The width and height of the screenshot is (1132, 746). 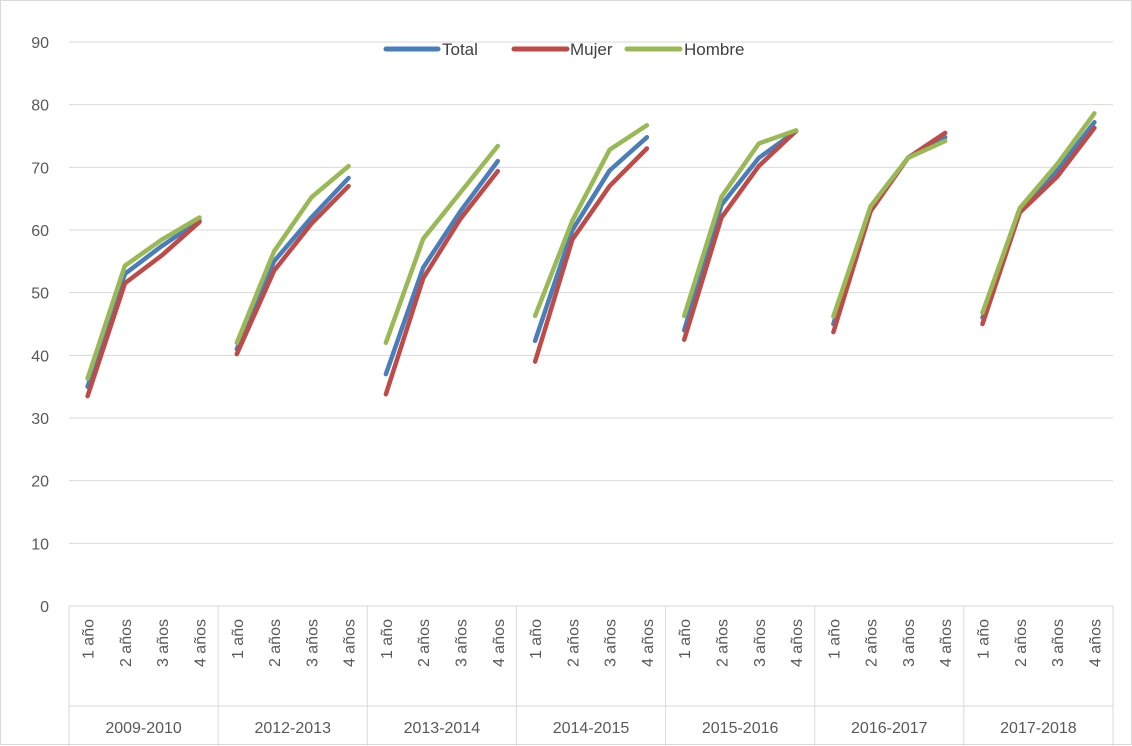 I want to click on x-group-label: 2012-2013, so click(x=292, y=728).